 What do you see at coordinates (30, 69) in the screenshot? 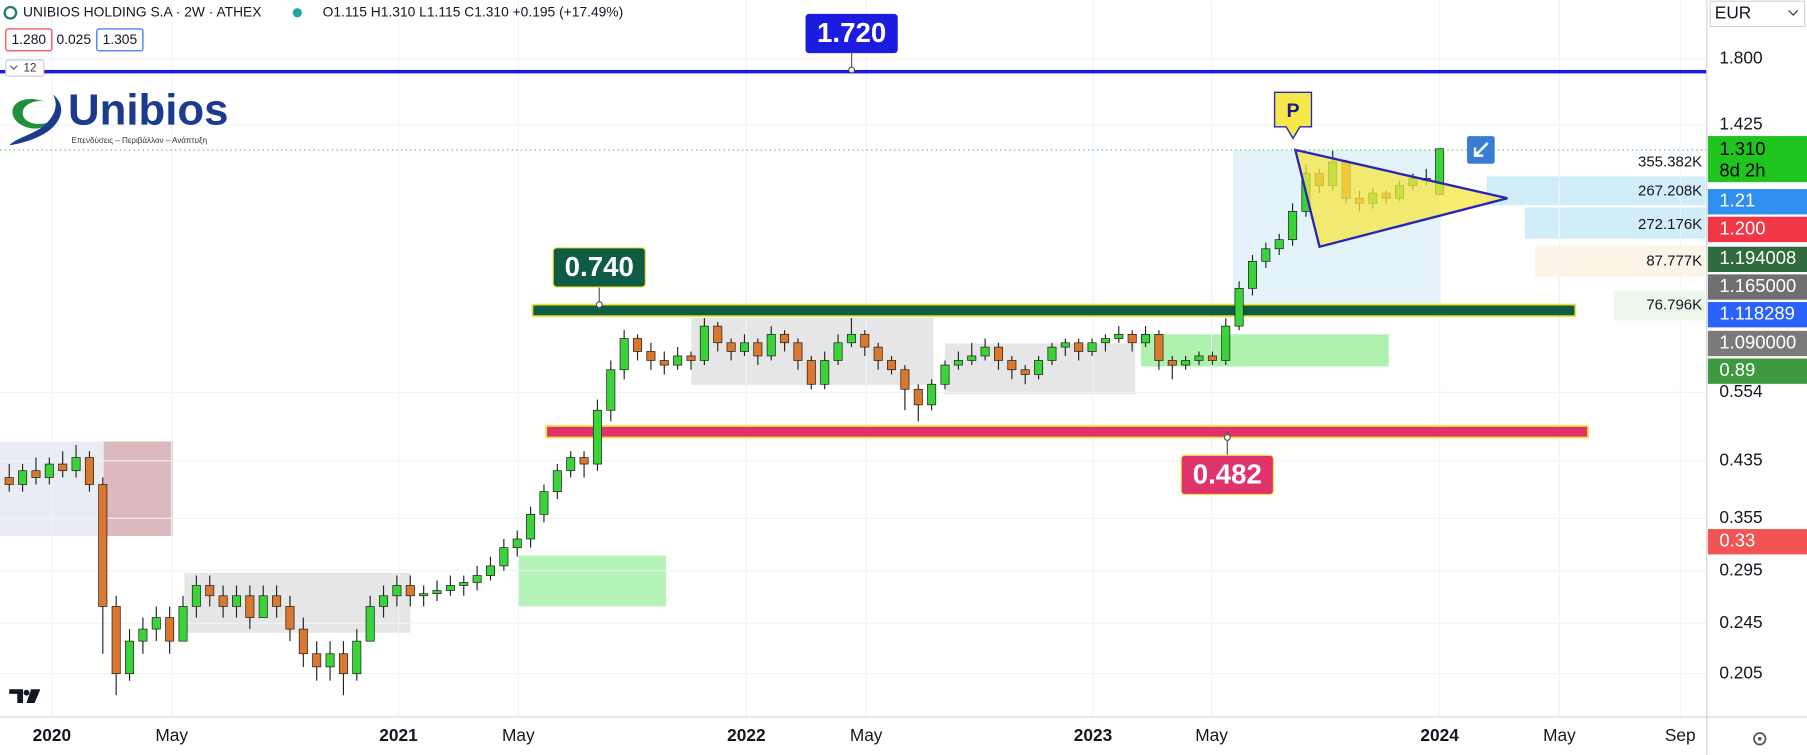
I see `indicators-count: 12` at bounding box center [30, 69].